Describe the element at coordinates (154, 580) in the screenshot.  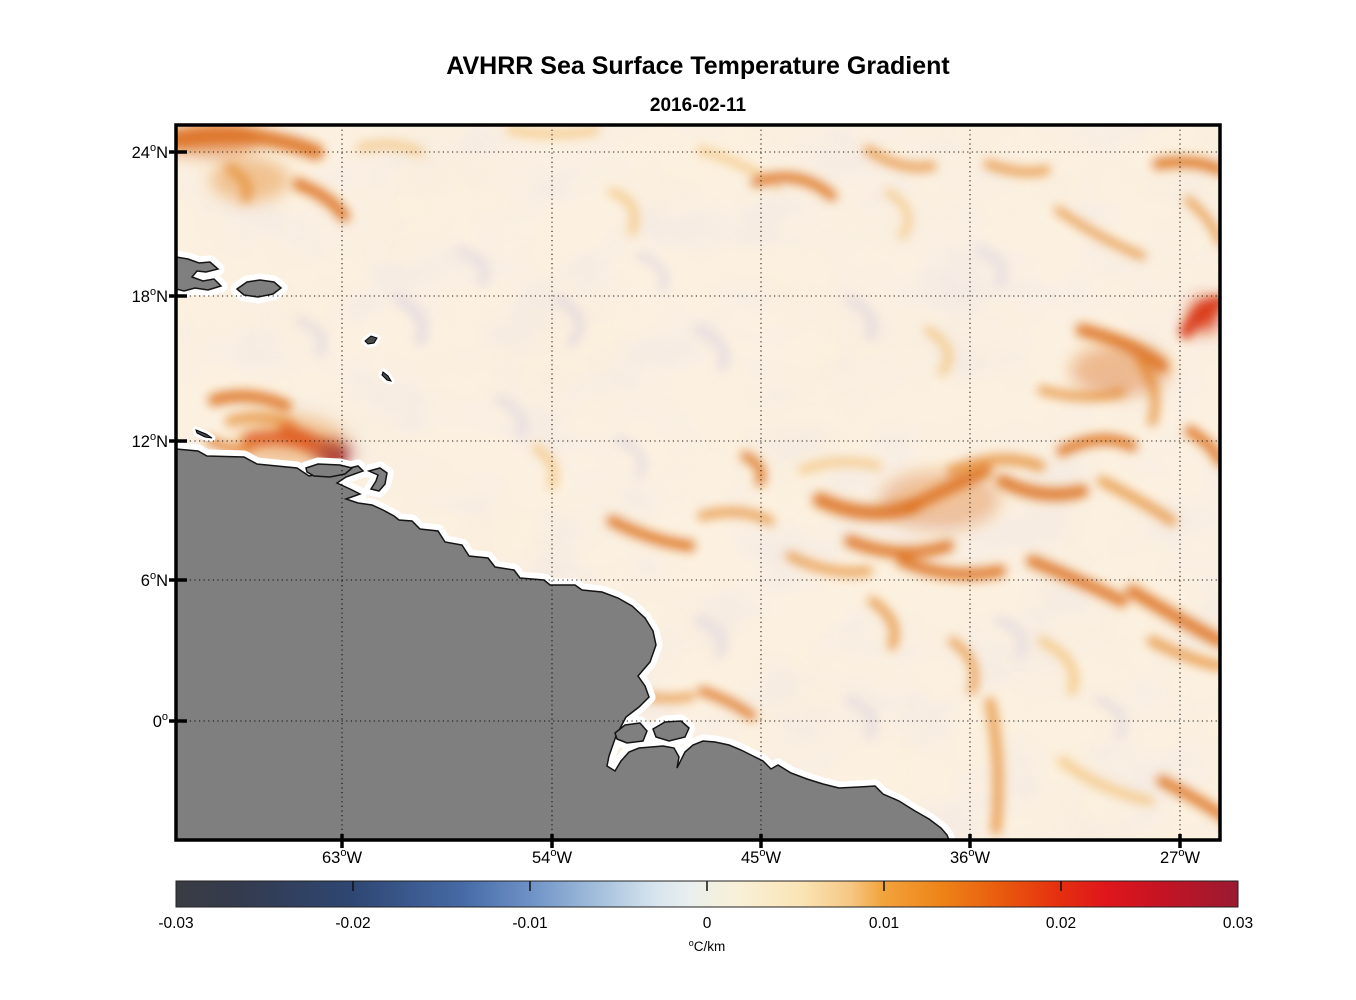
I see `y-tick-label: 6oN` at that location.